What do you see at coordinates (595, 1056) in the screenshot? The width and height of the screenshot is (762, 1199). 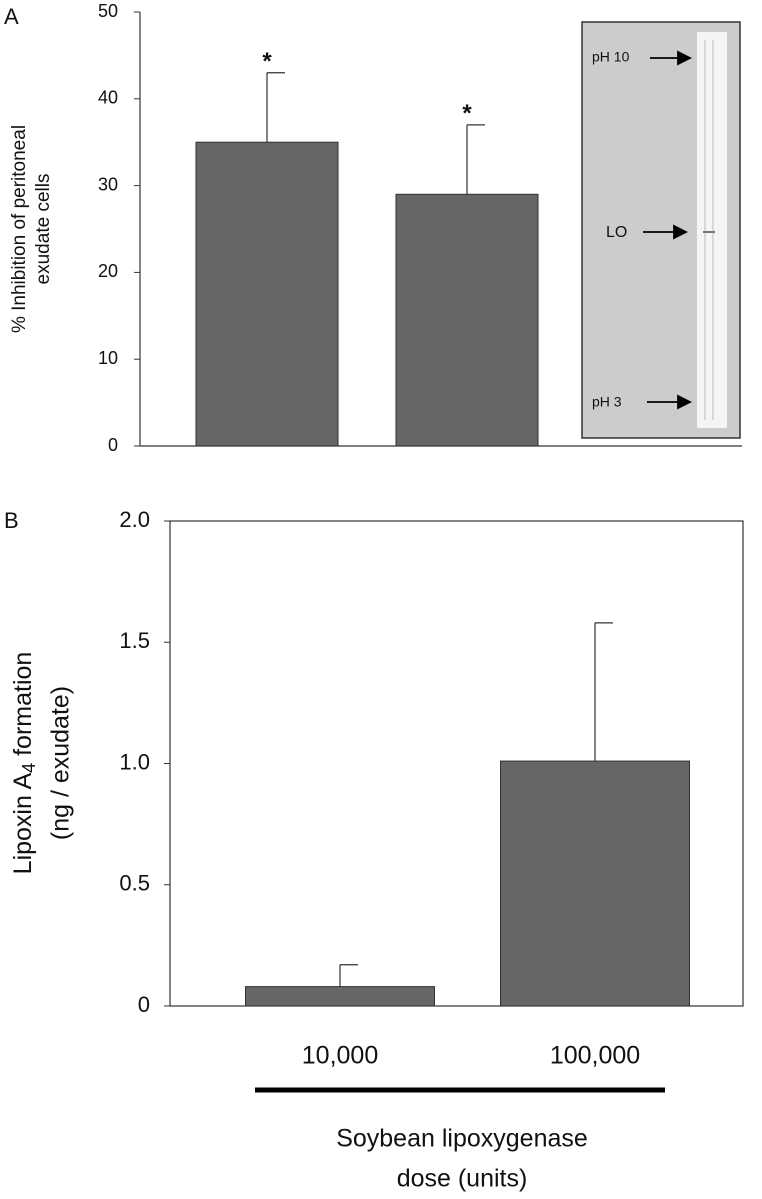 I see `x-tick-label: 100,000` at bounding box center [595, 1056].